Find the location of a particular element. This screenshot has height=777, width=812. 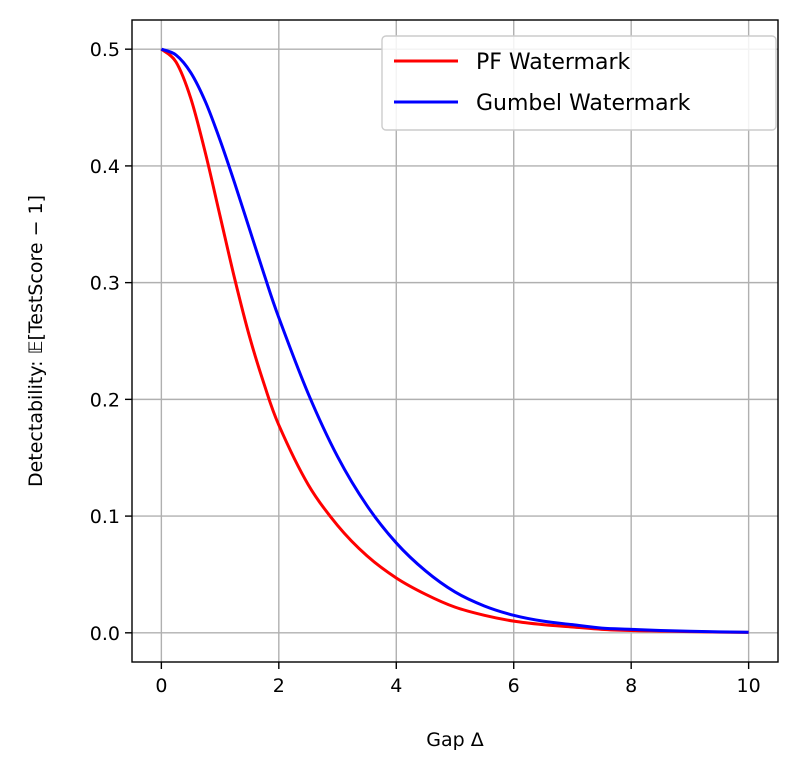

legend: PF Watermark Gumbel Watermark is located at coordinates (579, 83).